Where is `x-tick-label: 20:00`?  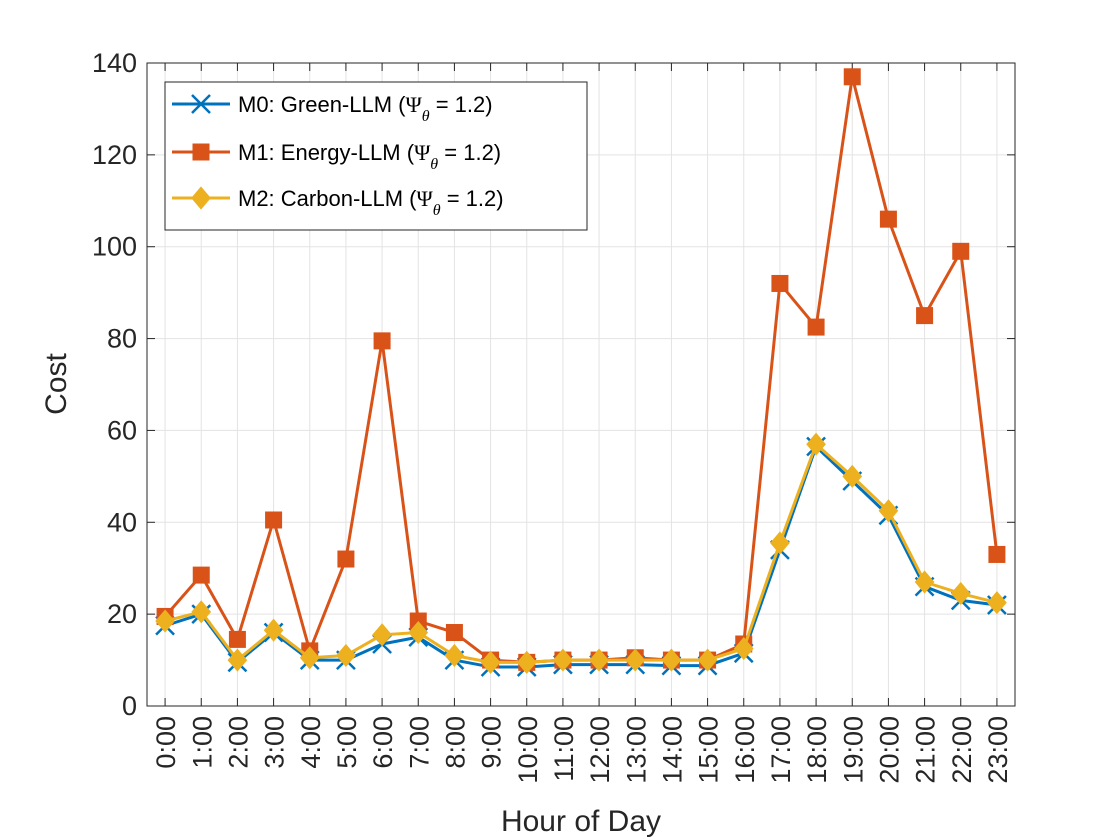
x-tick-label: 20:00 is located at coordinates (889, 750).